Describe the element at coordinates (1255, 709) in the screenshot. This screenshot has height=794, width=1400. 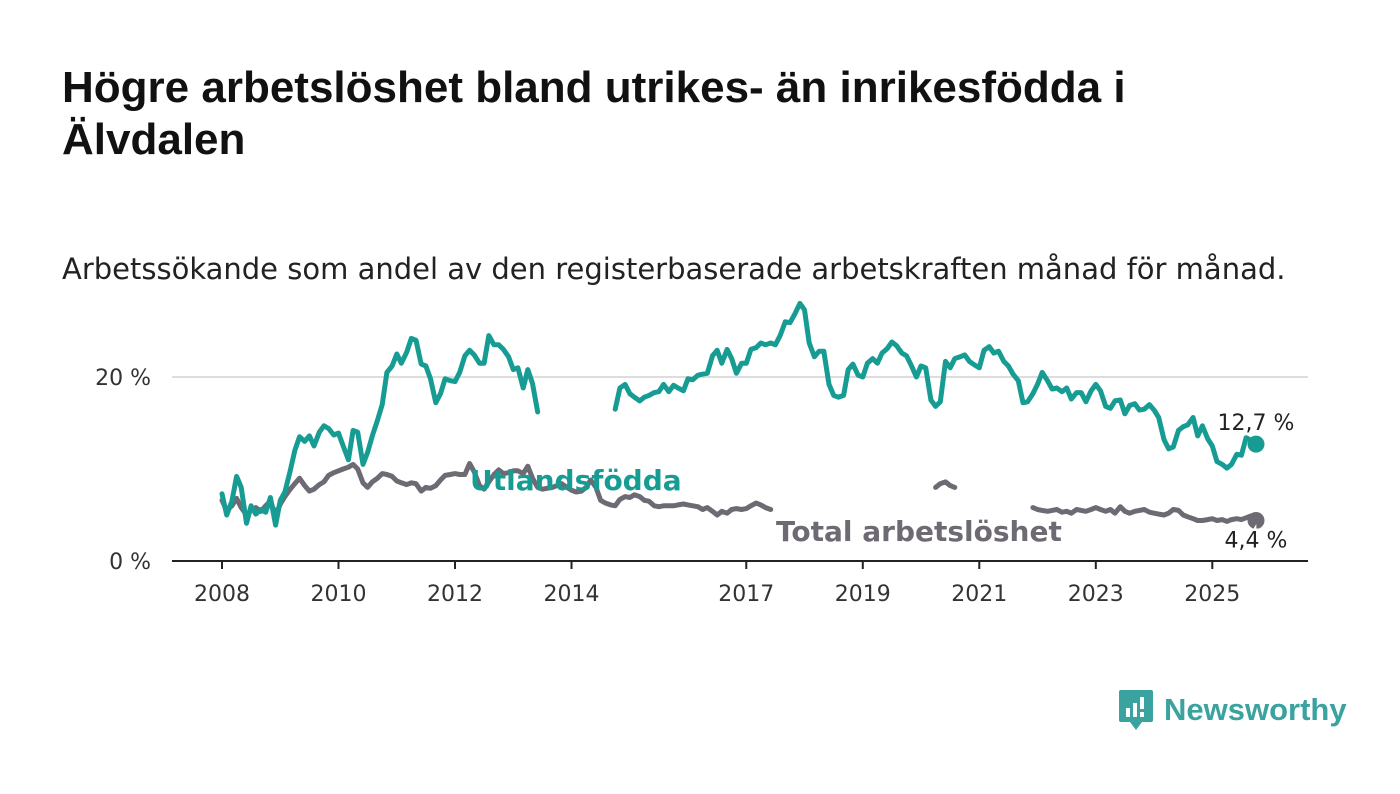
I see `brand-name: Newsworthy` at that location.